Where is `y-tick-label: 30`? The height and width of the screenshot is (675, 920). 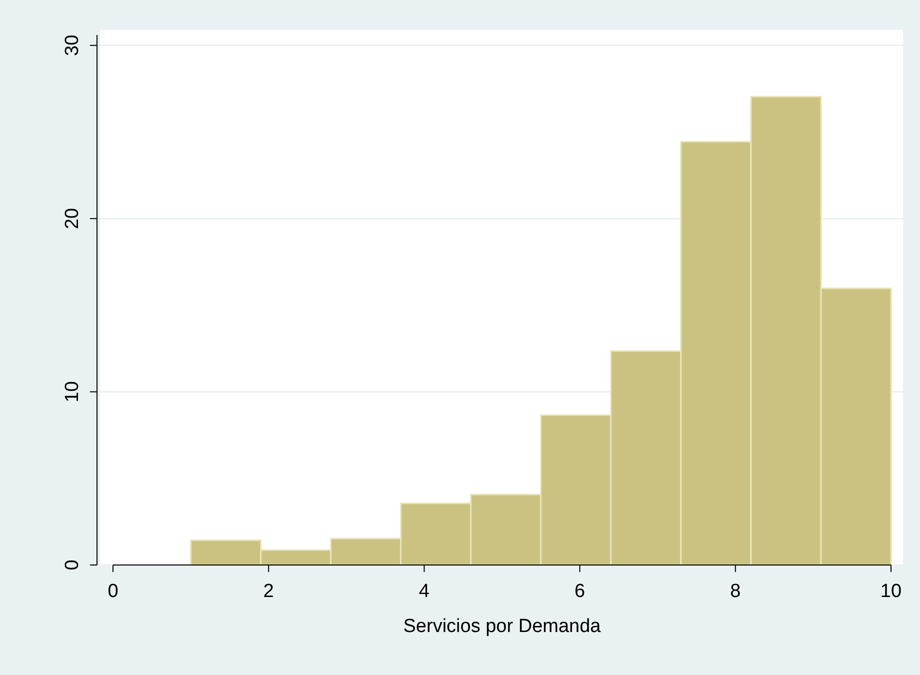 y-tick-label: 30 is located at coordinates (72, 45).